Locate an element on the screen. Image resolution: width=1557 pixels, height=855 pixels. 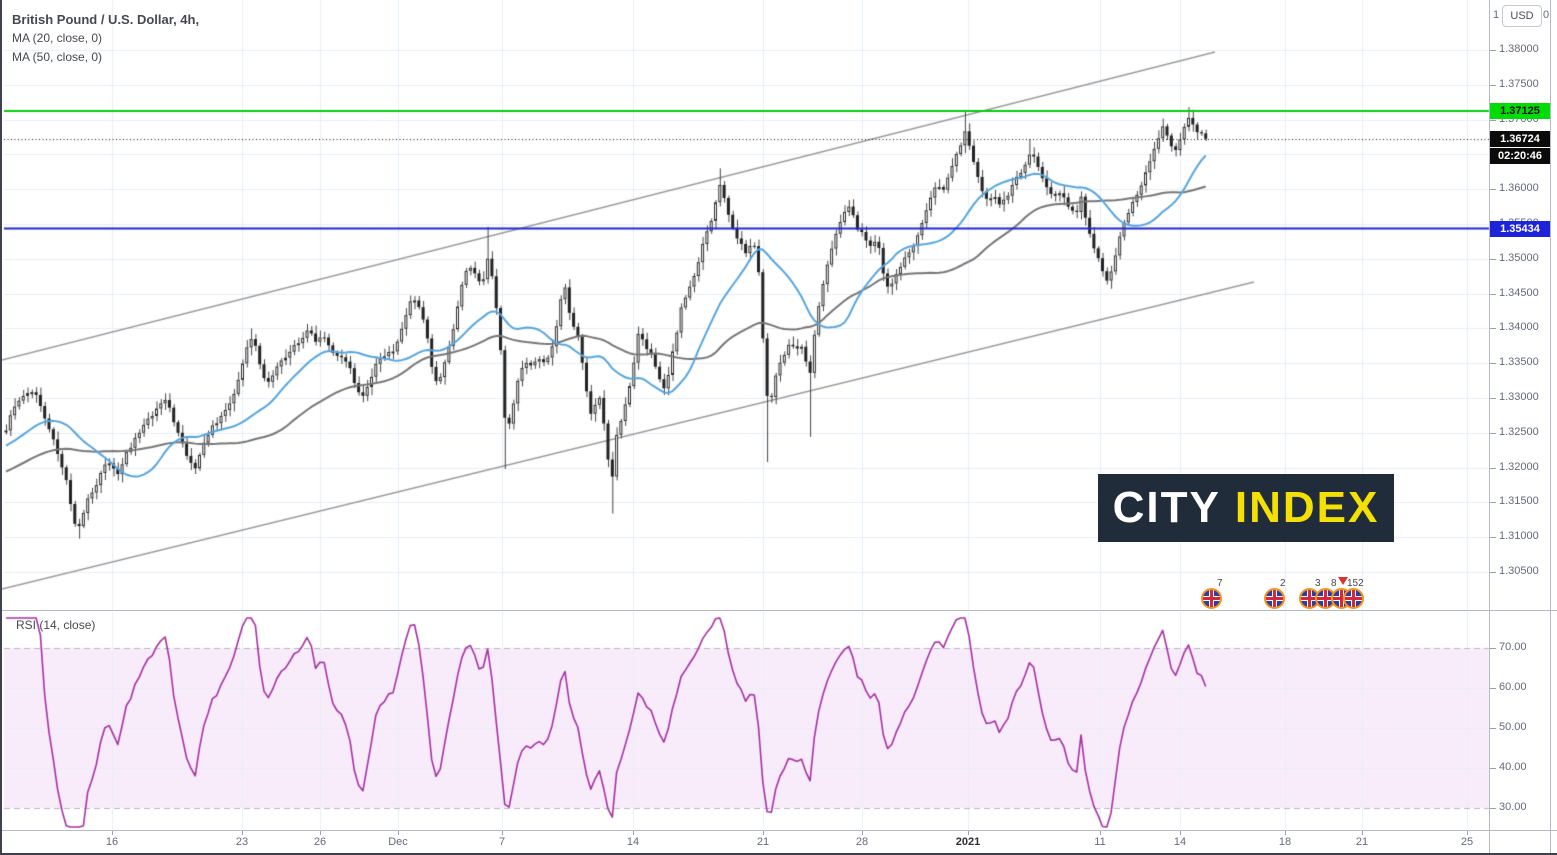
time-axis-label: 18 is located at coordinates (1285, 842).